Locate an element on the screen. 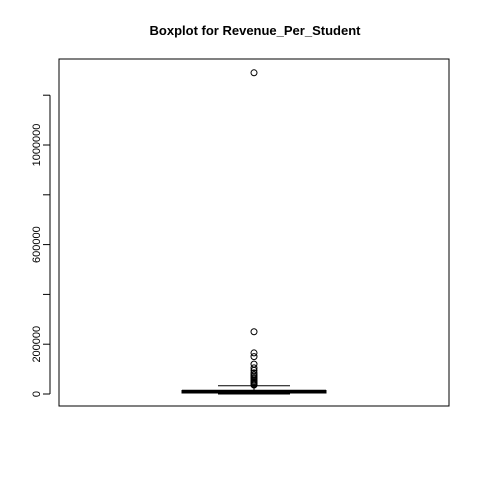  y-axis-ticks: 0 200000 600000 1000000 is located at coordinates (40, 245).